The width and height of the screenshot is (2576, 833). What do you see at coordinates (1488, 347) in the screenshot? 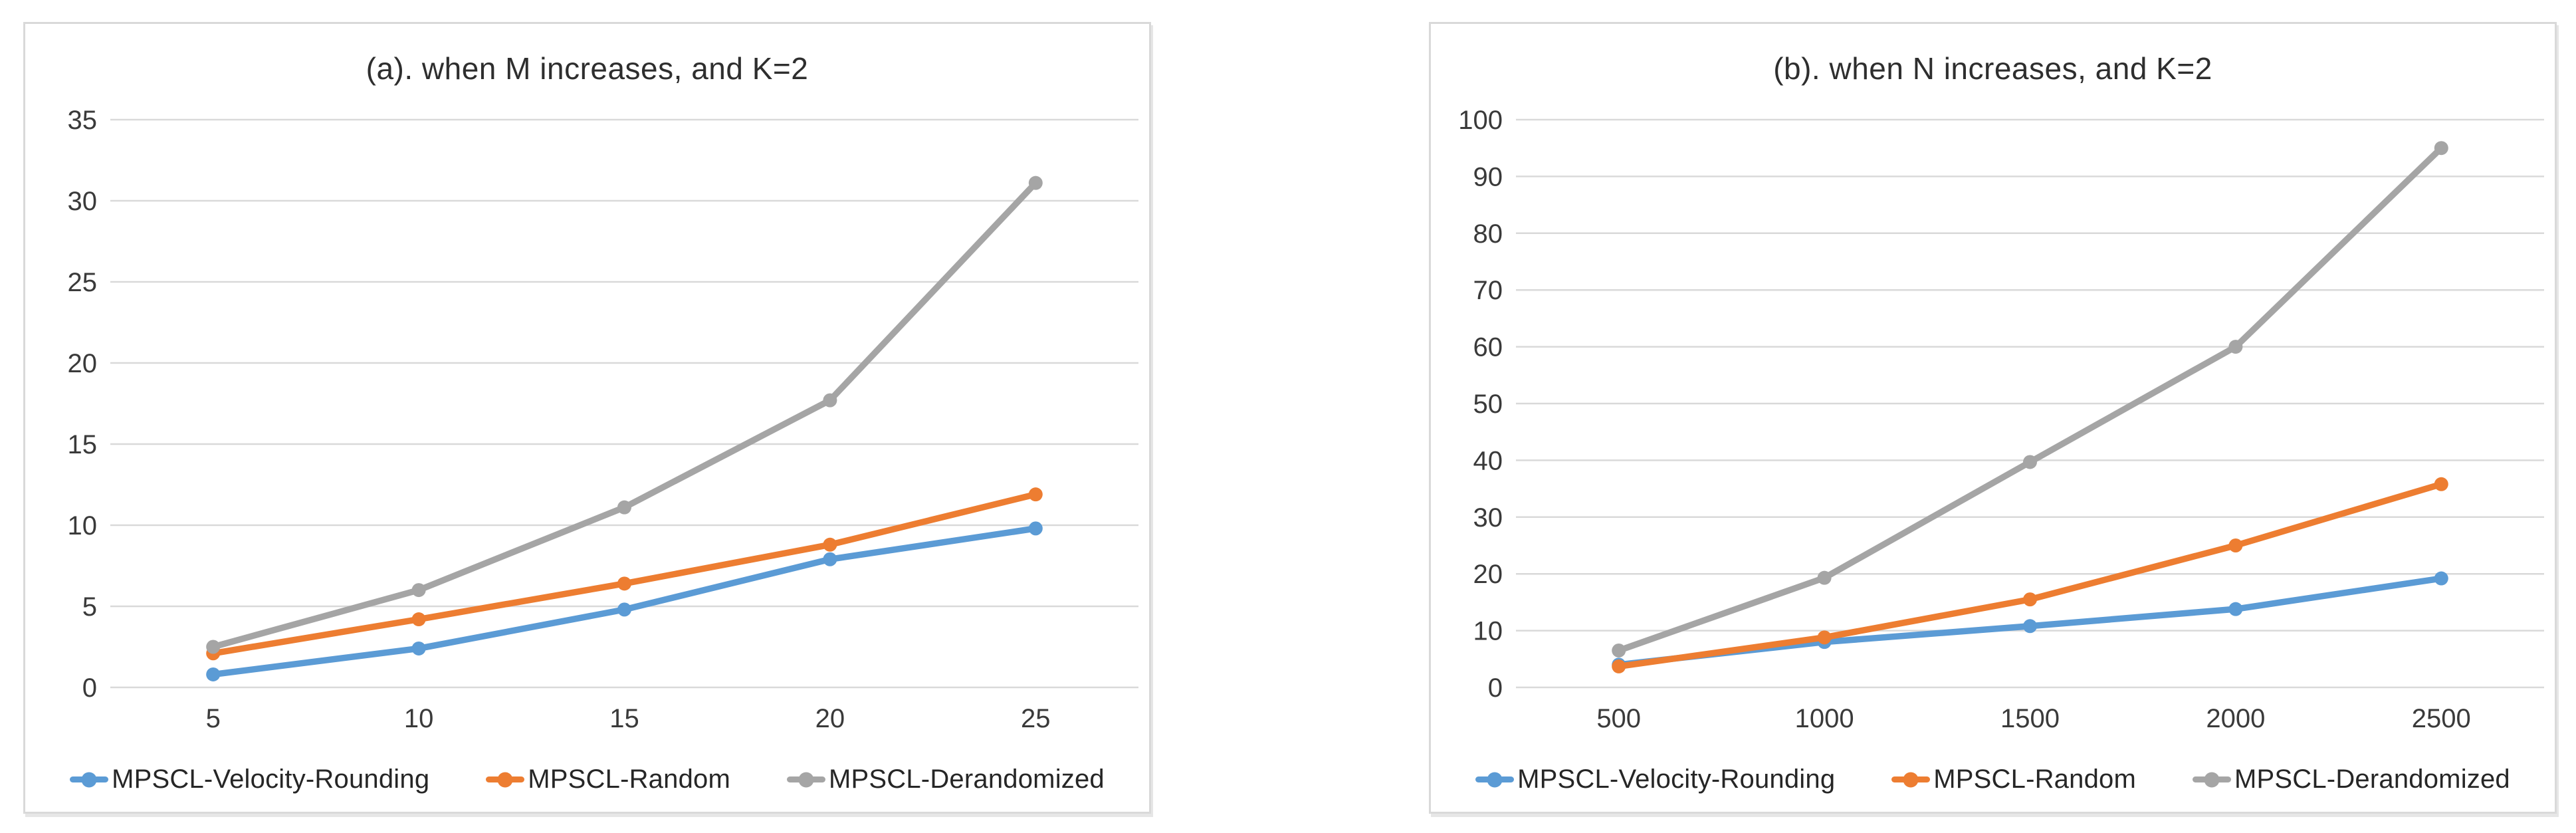
I see `svg-text: 60` at bounding box center [1488, 347].